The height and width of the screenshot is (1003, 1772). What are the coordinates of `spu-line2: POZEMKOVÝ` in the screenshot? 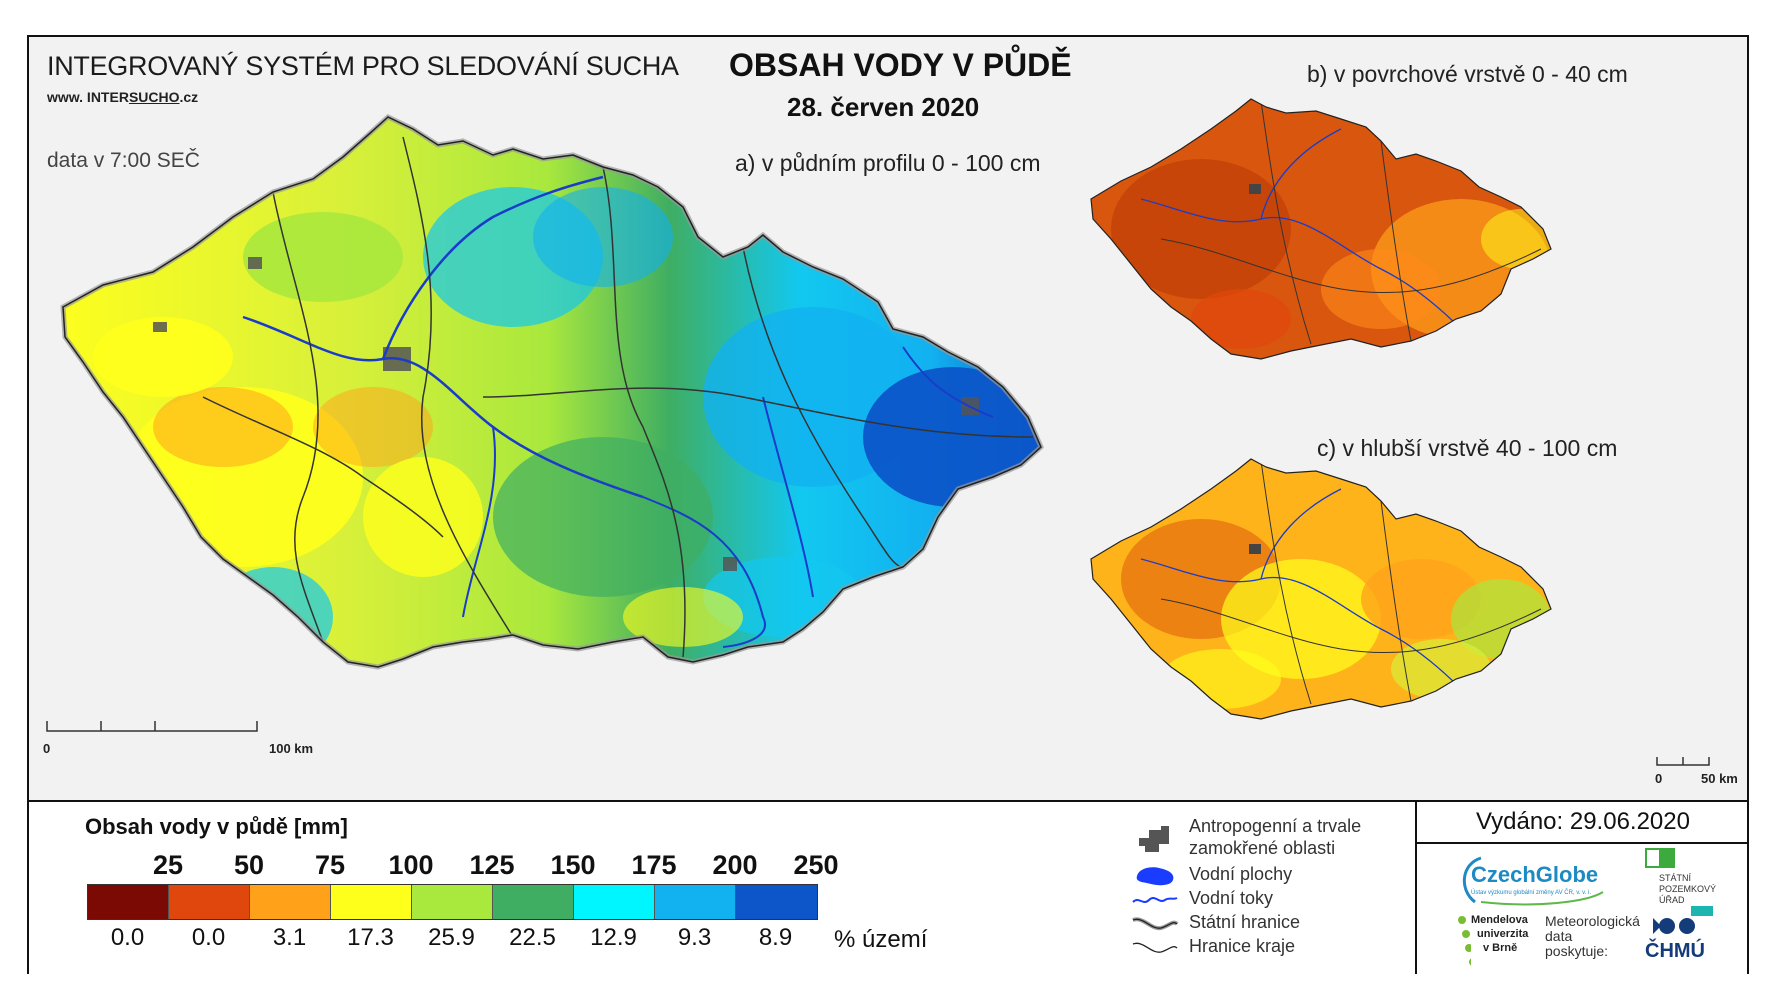 It's located at (1688, 889).